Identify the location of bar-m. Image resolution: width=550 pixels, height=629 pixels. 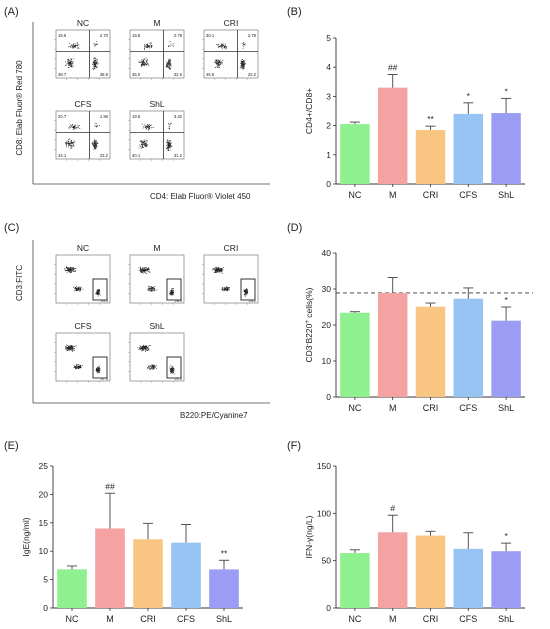
(392, 344).